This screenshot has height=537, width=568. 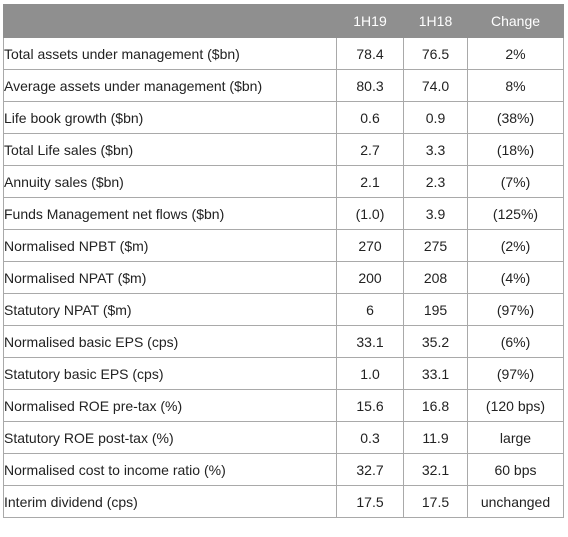 I want to click on row-change: (6%), so click(x=515, y=341).